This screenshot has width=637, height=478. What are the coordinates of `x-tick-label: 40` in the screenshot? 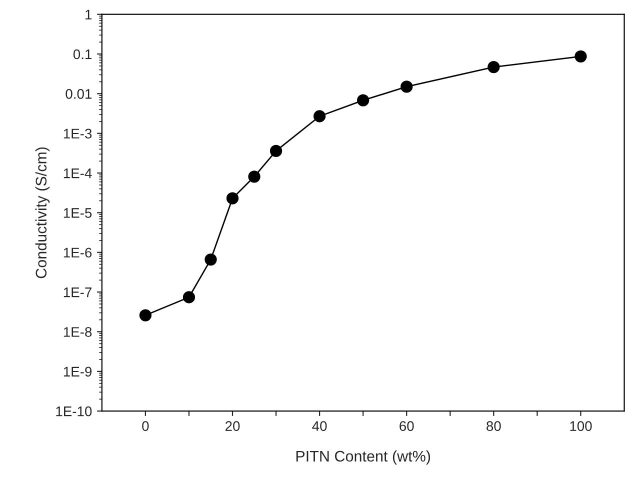 It's located at (319, 426).